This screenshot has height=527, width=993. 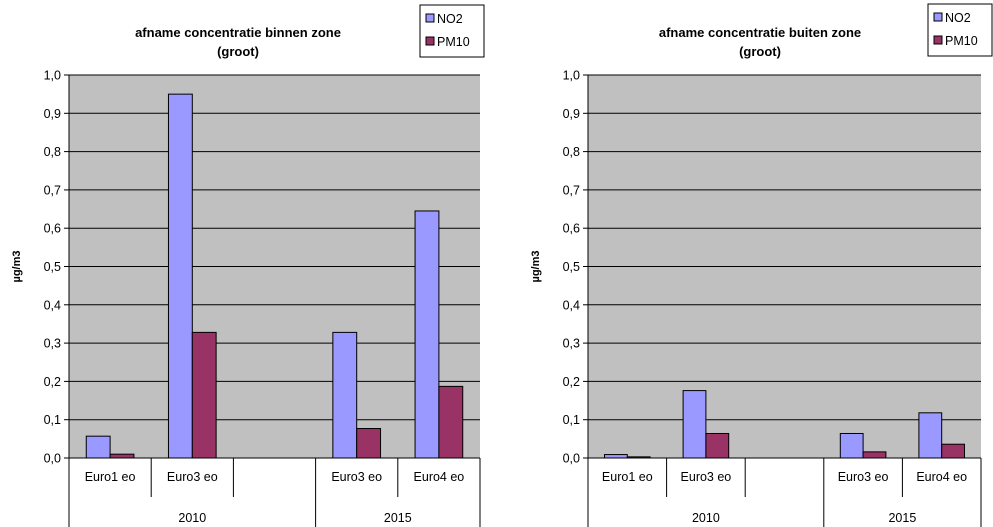 I want to click on chart-title: afname concentratie buiten zone, so click(x=760, y=32).